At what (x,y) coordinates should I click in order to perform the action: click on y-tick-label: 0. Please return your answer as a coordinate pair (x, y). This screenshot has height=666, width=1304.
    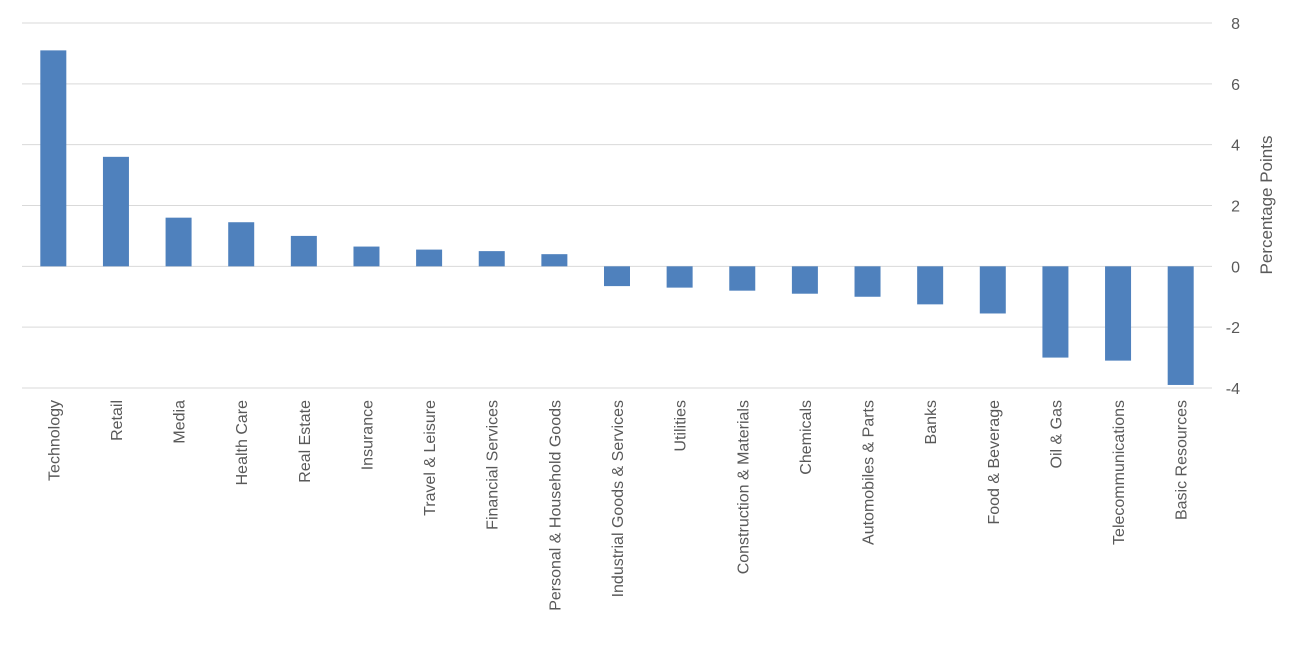
    Looking at the image, I should click on (1235, 267).